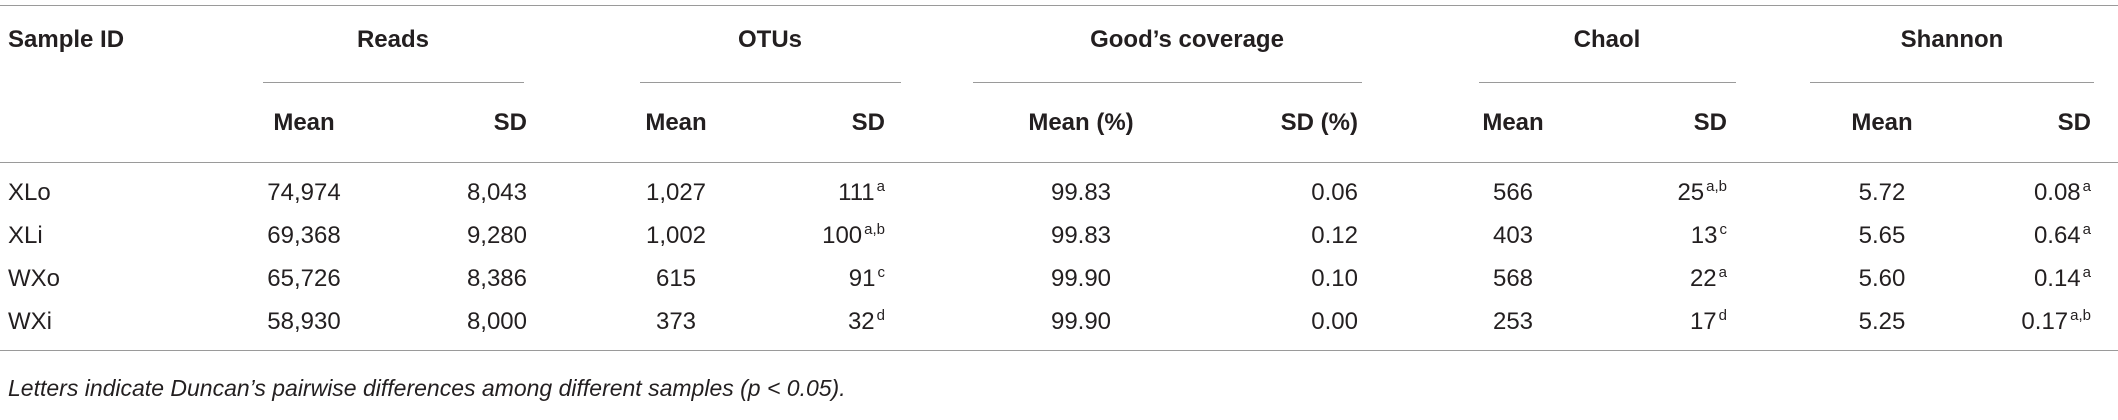 This screenshot has width=2118, height=420. Describe the element at coordinates (2057, 235) in the screenshot. I see `cell-value: 0.64` at that location.